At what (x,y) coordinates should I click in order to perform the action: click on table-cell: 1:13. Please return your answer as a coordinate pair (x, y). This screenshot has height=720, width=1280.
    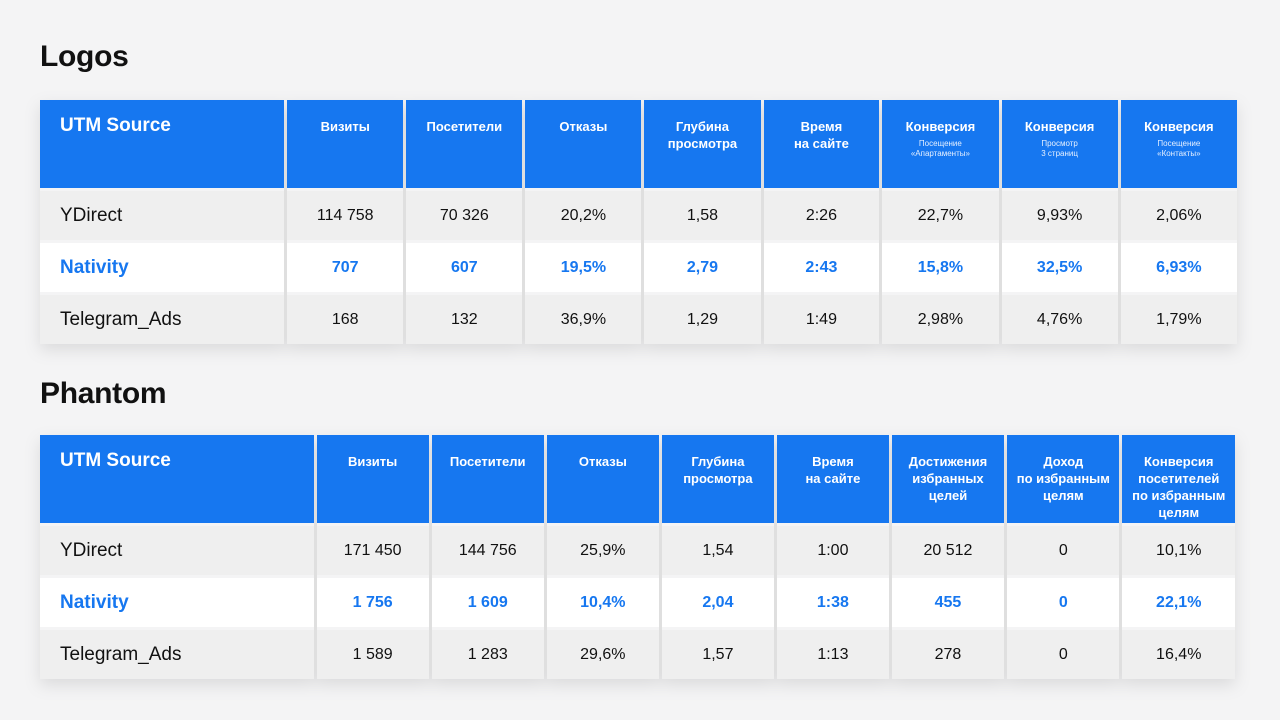
    Looking at the image, I should click on (833, 653).